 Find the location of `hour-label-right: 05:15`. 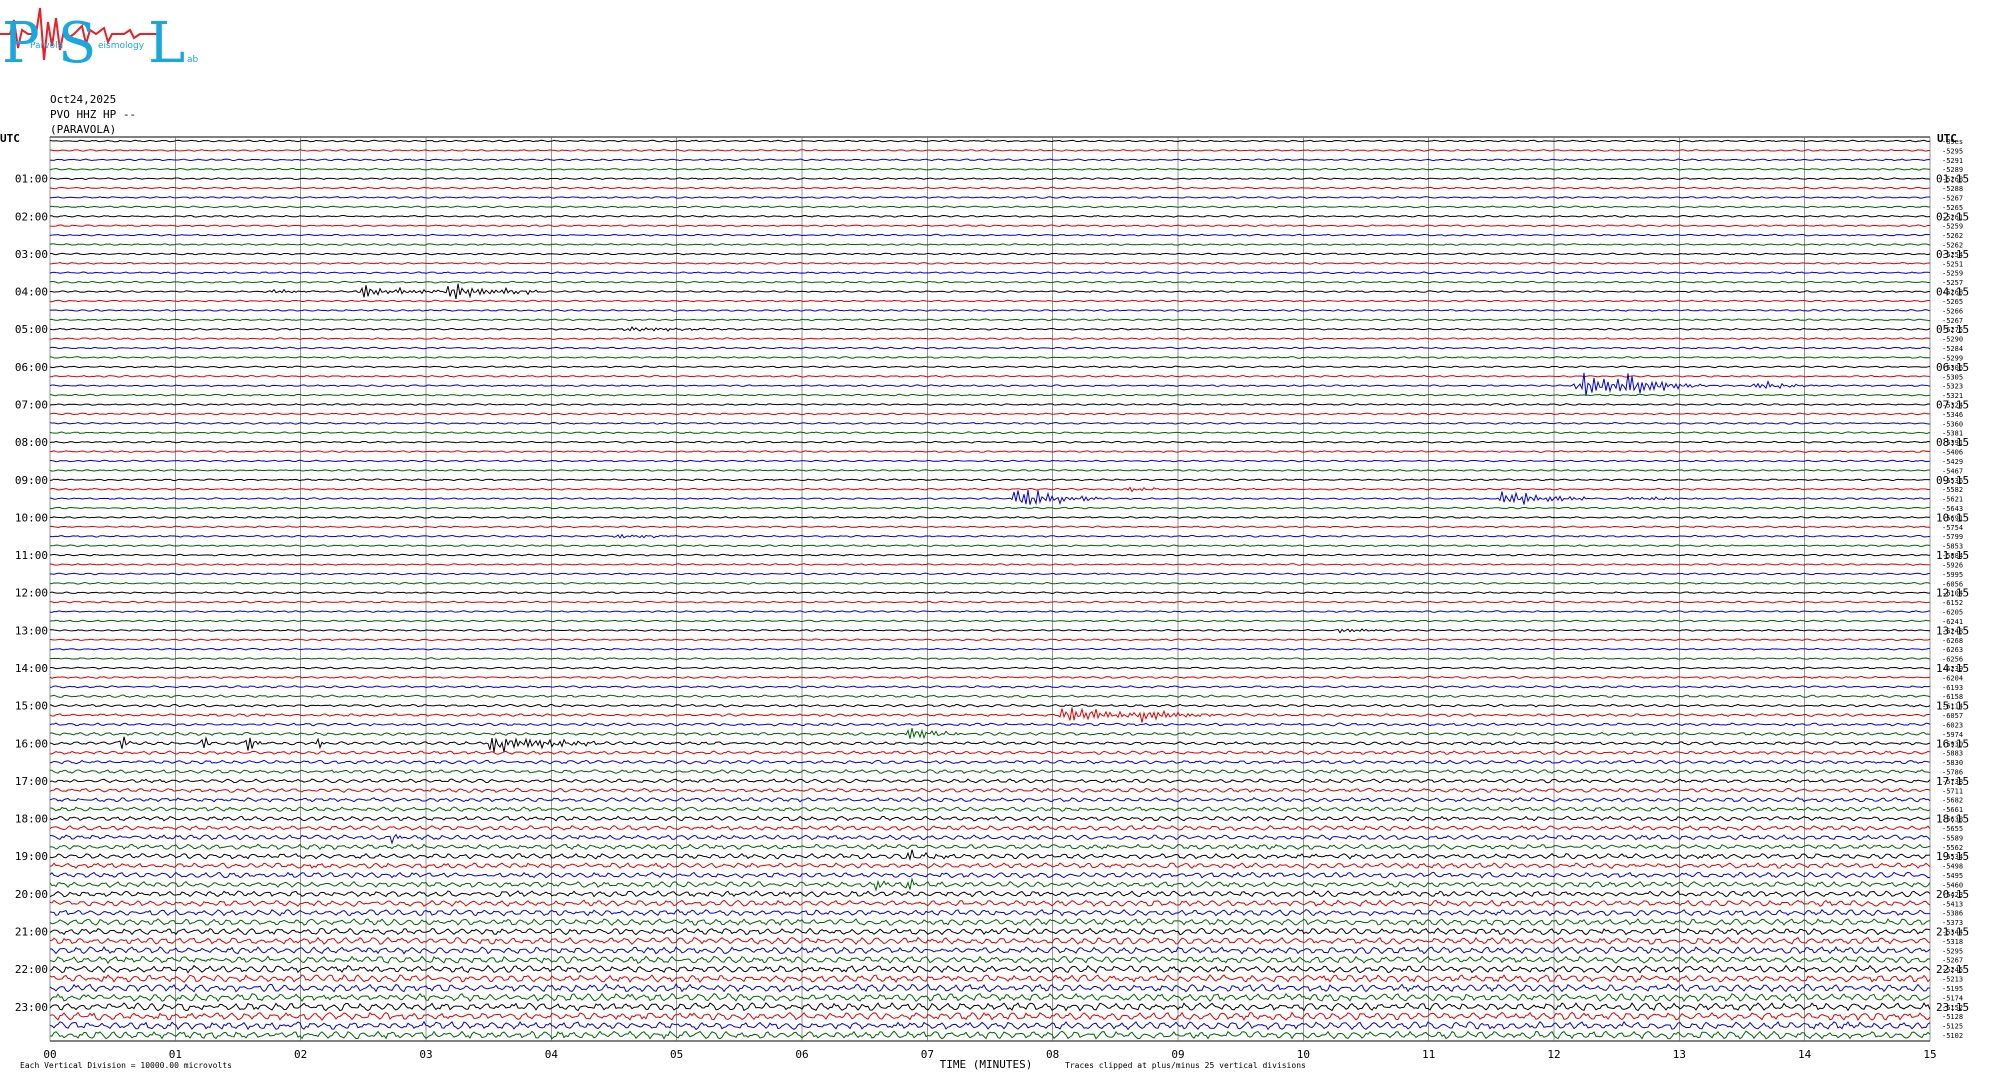

hour-label-right: 05:15 is located at coordinates (1952, 329).